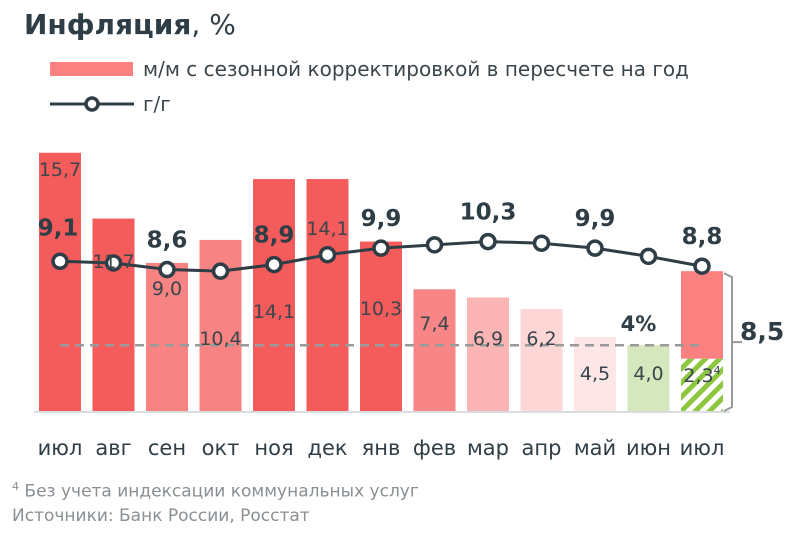 The height and width of the screenshot is (540, 801). Describe the element at coordinates (381, 309) in the screenshot. I see `bar-value-label: 10,3` at that location.